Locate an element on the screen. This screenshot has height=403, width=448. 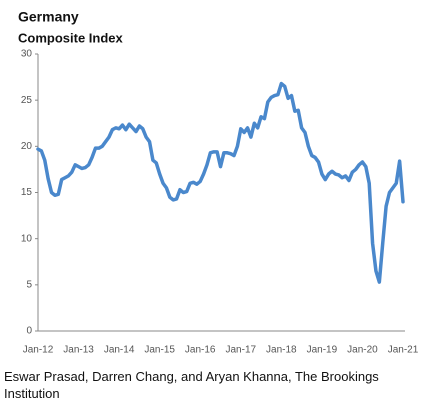
y-tick-label: 15 is located at coordinates (27, 192).